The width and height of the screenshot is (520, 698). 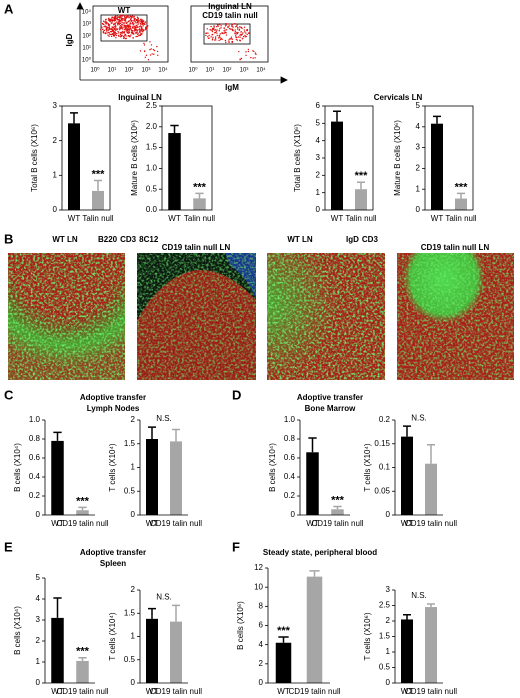 I want to click on y-tick-label: 0, so click(x=418, y=209).